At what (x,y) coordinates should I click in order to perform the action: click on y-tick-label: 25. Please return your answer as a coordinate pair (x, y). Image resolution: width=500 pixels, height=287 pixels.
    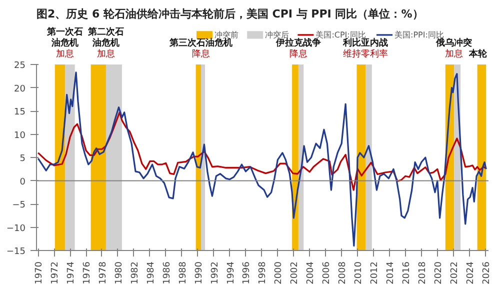
    Looking at the image, I should click on (20, 66).